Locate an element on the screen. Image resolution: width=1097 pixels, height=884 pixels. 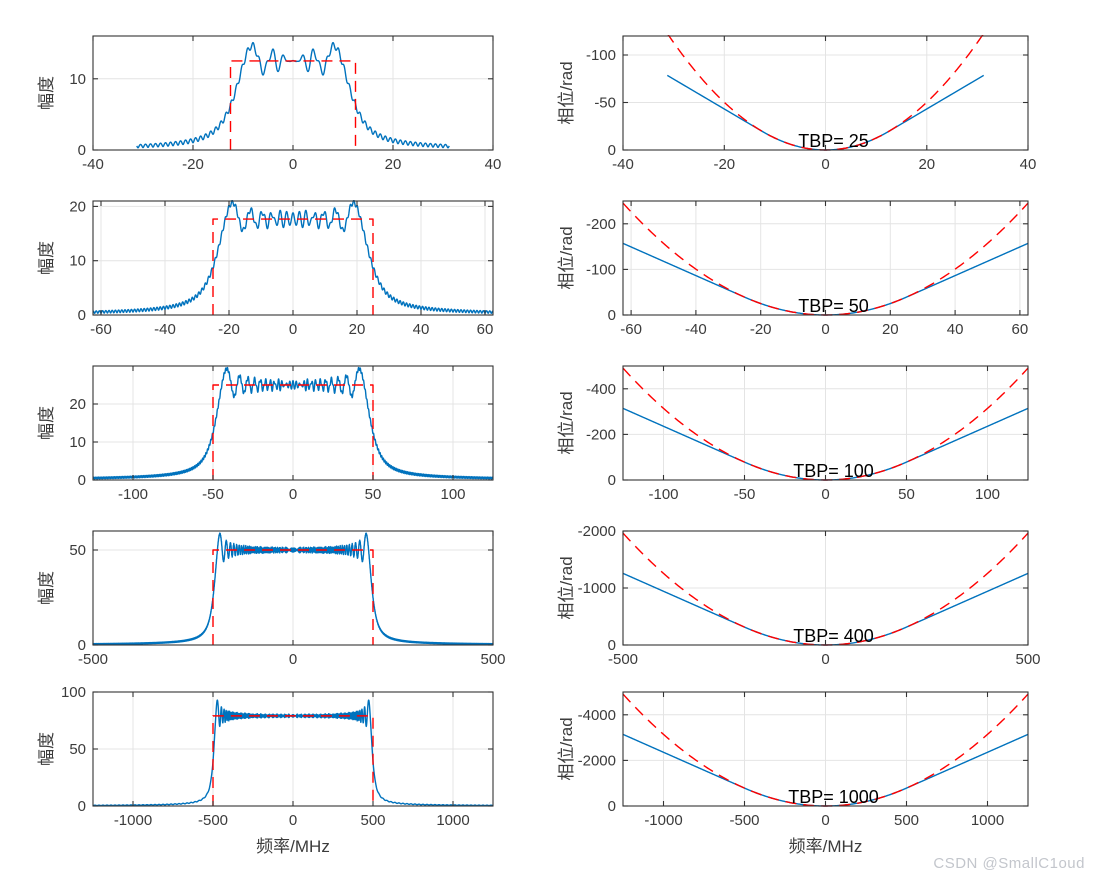
subplot-magnitude-tbp-100: -100 -50 0 50 100 0 10 20 幅度 is located at coordinates (265, 434).